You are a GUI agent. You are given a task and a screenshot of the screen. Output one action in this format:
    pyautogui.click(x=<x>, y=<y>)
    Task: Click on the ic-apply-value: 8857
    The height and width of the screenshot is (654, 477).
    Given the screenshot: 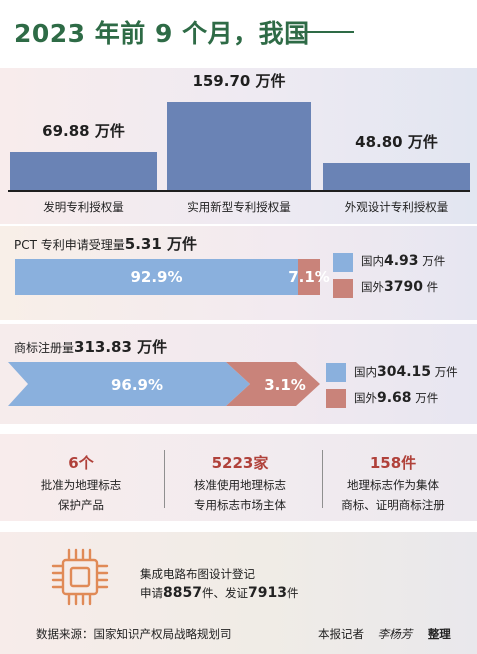 What is the action you would take?
    pyautogui.click(x=182, y=593)
    